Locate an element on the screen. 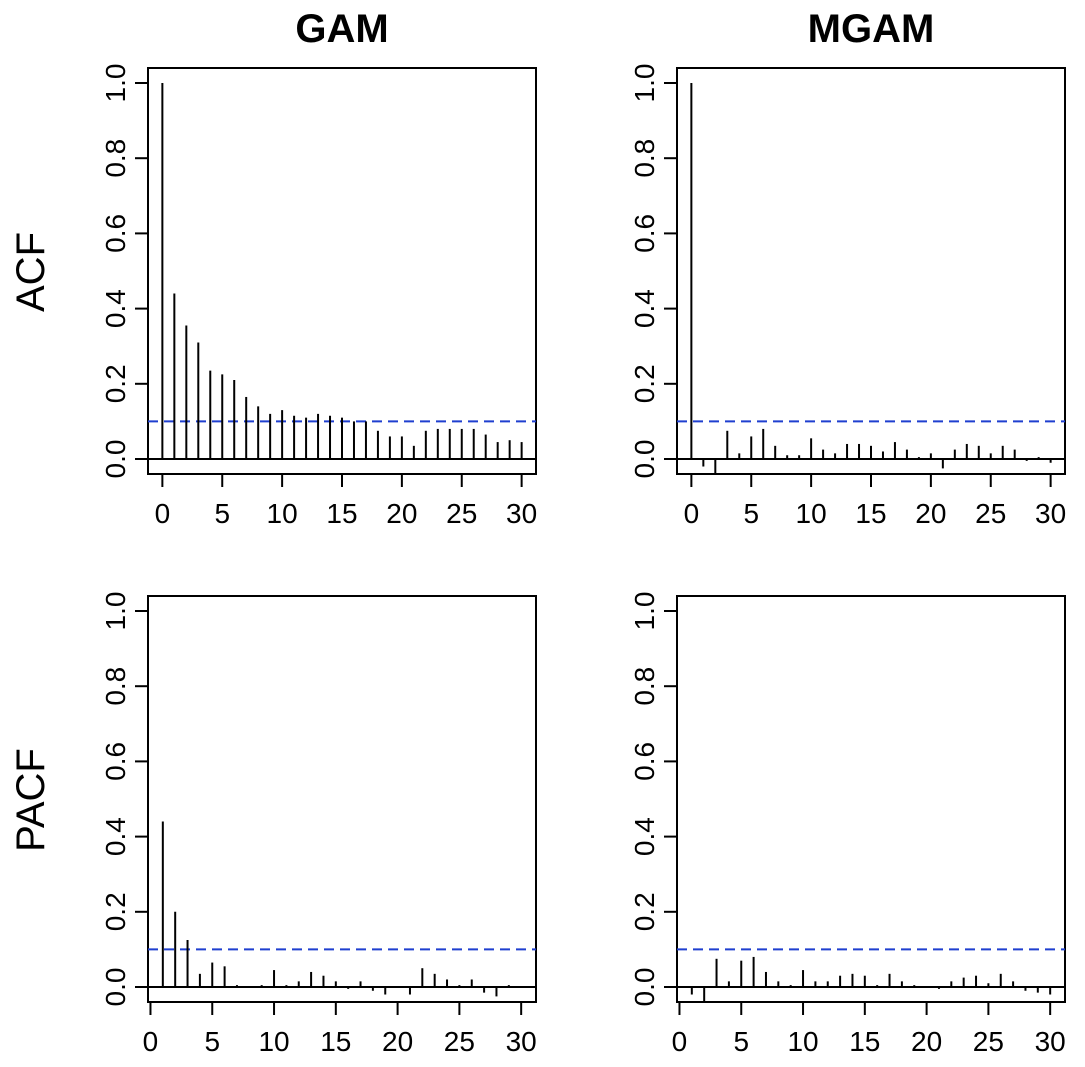 The height and width of the screenshot is (1067, 1085). panel-3-ytick-label-4: 0.8 is located at coordinates (644, 686).